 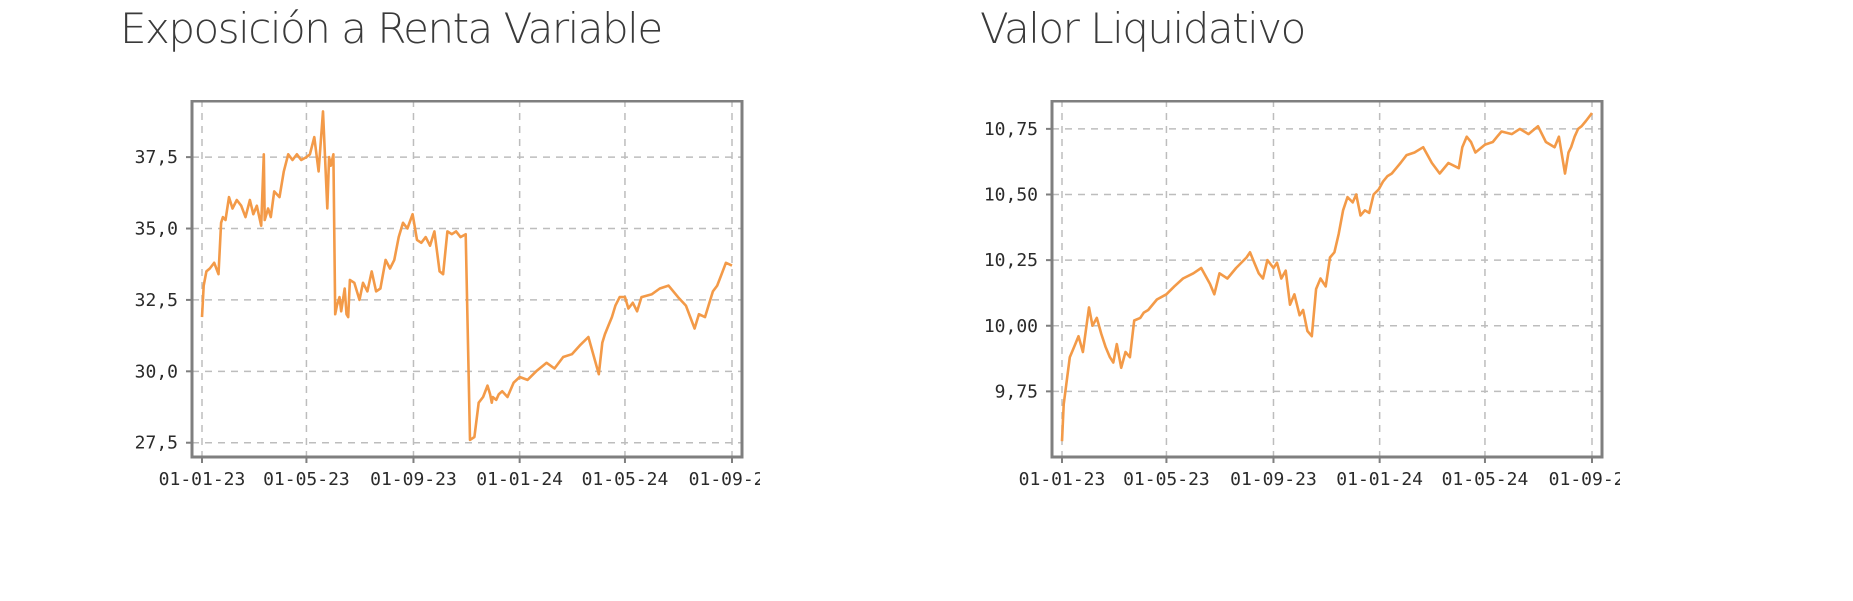 I want to click on valor-liquidativo-y-tick-label: 10,00, so click(x=1011, y=326).